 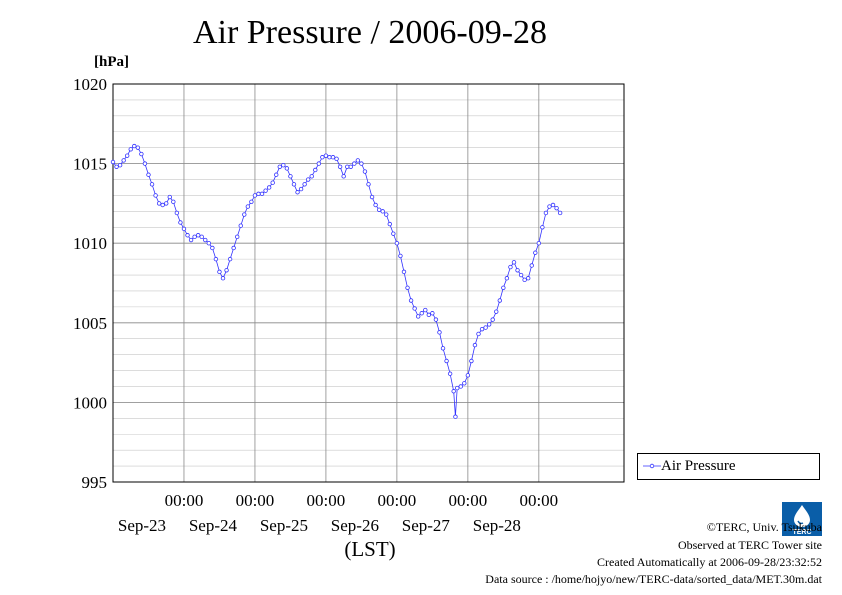 I want to click on y-axis-unit-label: [hPa], so click(x=111, y=62).